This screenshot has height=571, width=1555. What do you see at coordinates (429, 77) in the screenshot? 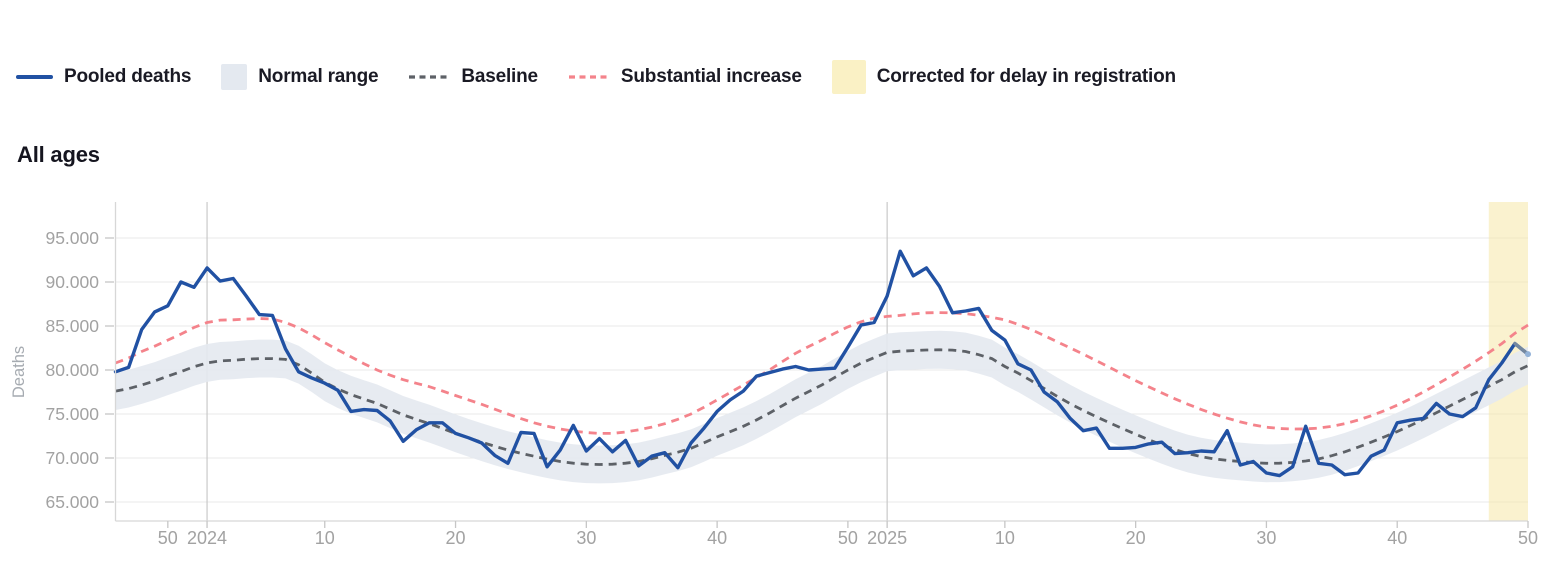
I see `baseline-swatch-icon` at bounding box center [429, 77].